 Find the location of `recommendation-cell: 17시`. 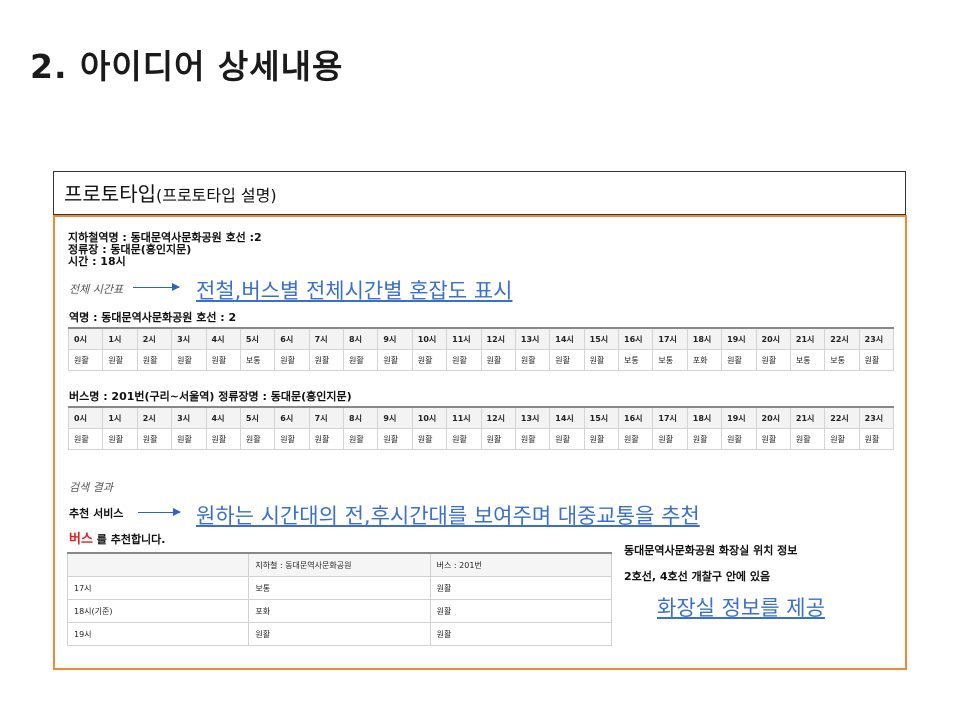

recommendation-cell: 17시 is located at coordinates (158, 588).